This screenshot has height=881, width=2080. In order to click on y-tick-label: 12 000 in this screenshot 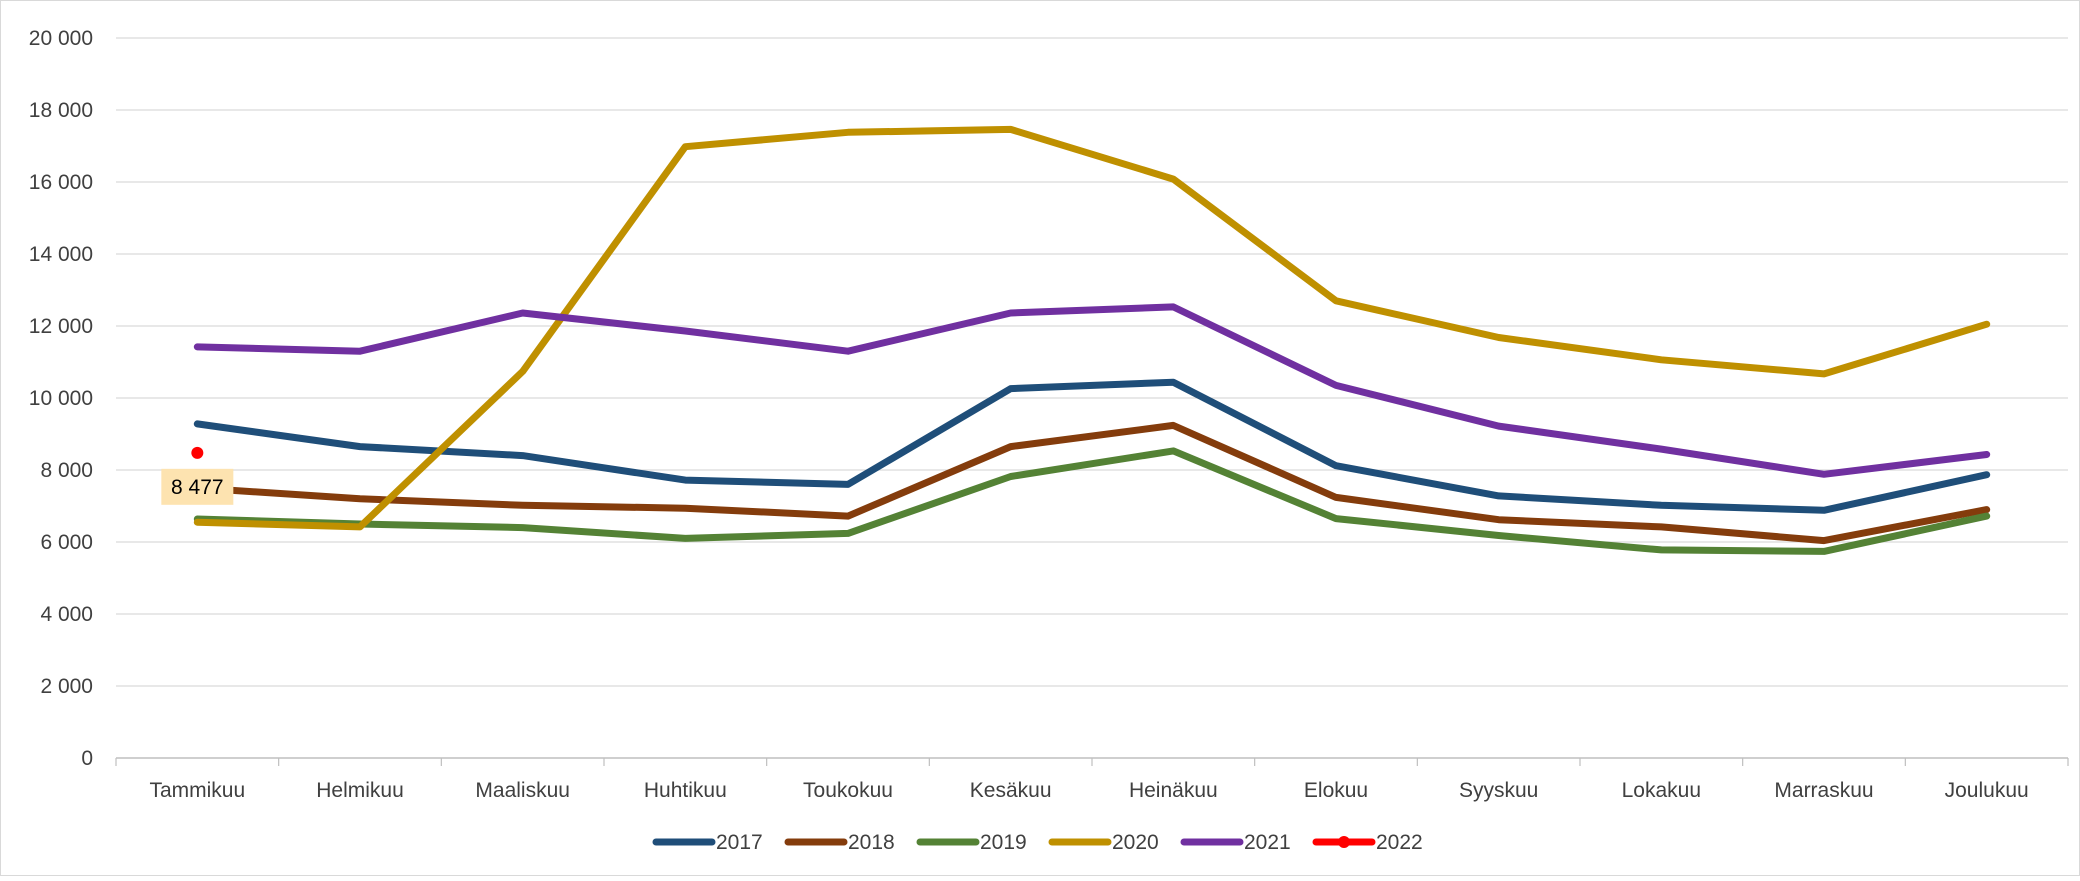, I will do `click(61, 326)`.